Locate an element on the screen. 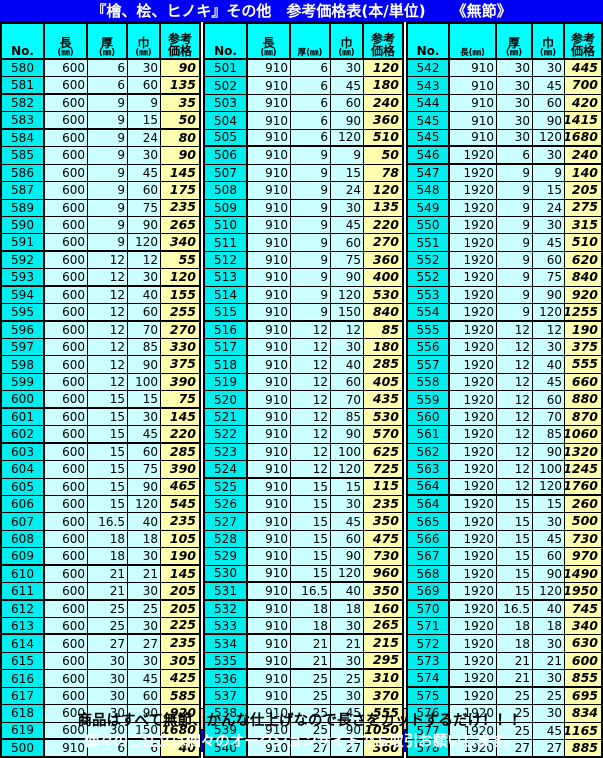  cell-price: 500 is located at coordinates (584, 521).